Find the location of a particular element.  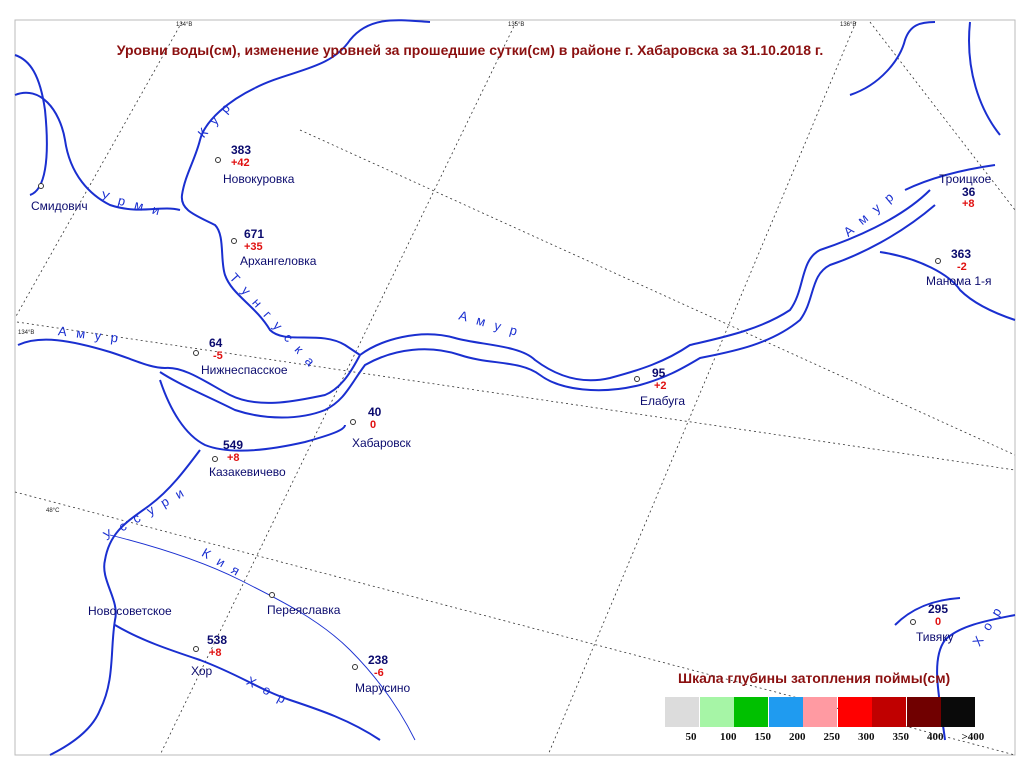

legend-tick-label: 50 is located at coordinates (691, 737).